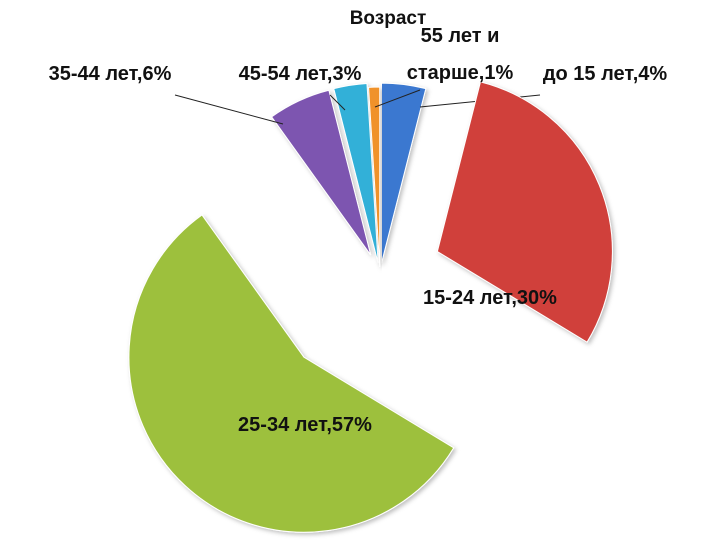 The image size is (706, 555). I want to click on data-label: 15-24 лет,30%, so click(490, 298).